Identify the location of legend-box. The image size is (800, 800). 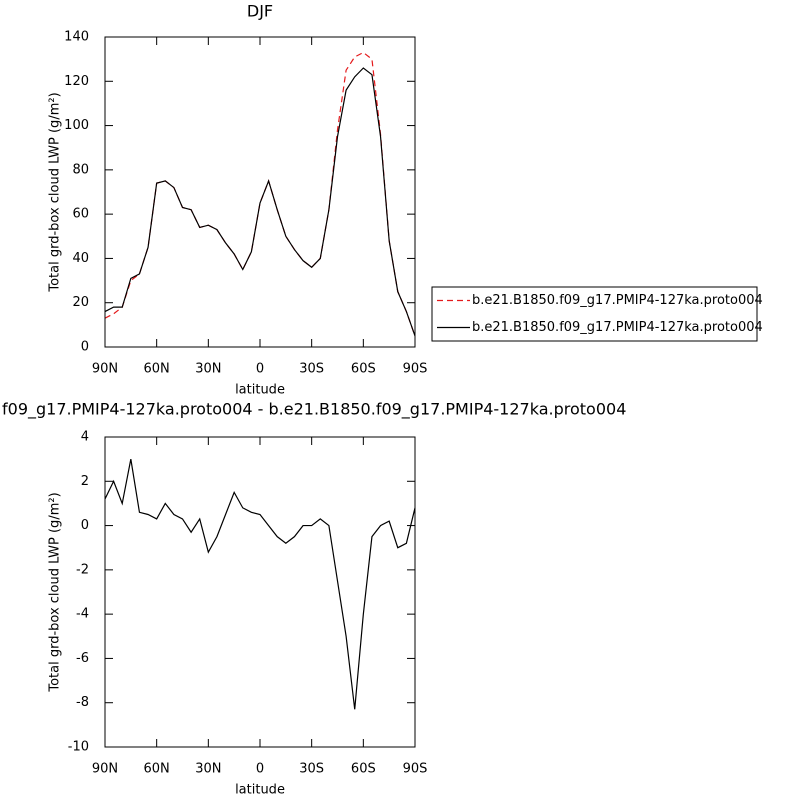
(594, 314).